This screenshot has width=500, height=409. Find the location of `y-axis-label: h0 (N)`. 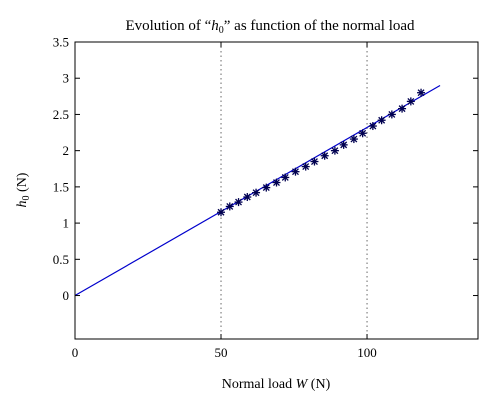

y-axis-label: h0 (N) is located at coordinates (23, 189).